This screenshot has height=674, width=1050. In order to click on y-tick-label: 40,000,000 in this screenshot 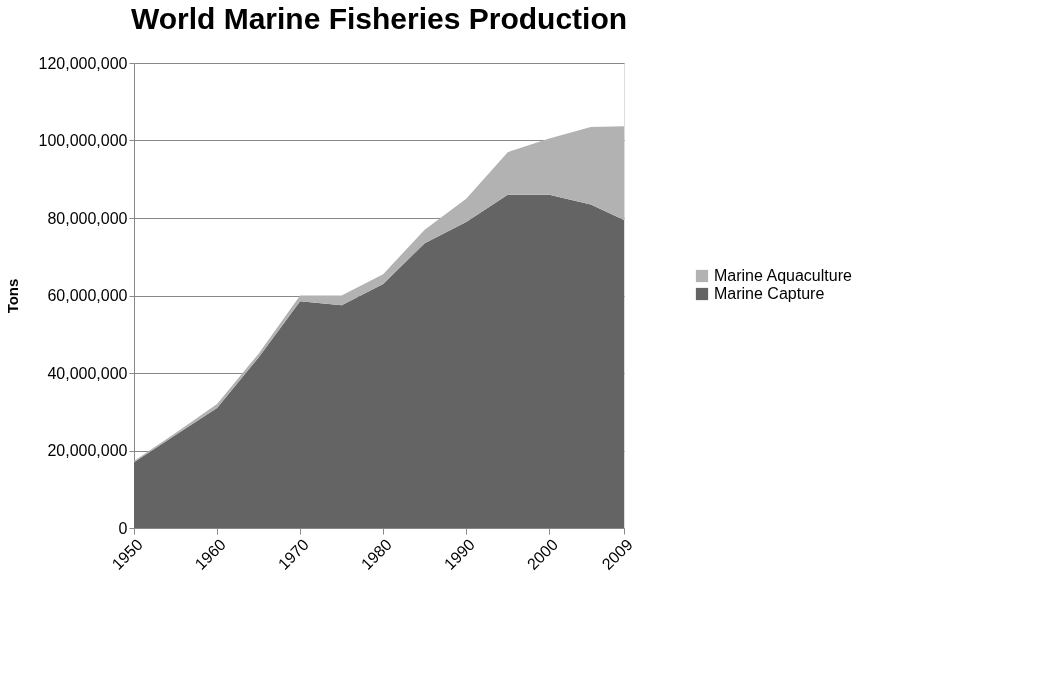, I will do `click(87, 373)`.